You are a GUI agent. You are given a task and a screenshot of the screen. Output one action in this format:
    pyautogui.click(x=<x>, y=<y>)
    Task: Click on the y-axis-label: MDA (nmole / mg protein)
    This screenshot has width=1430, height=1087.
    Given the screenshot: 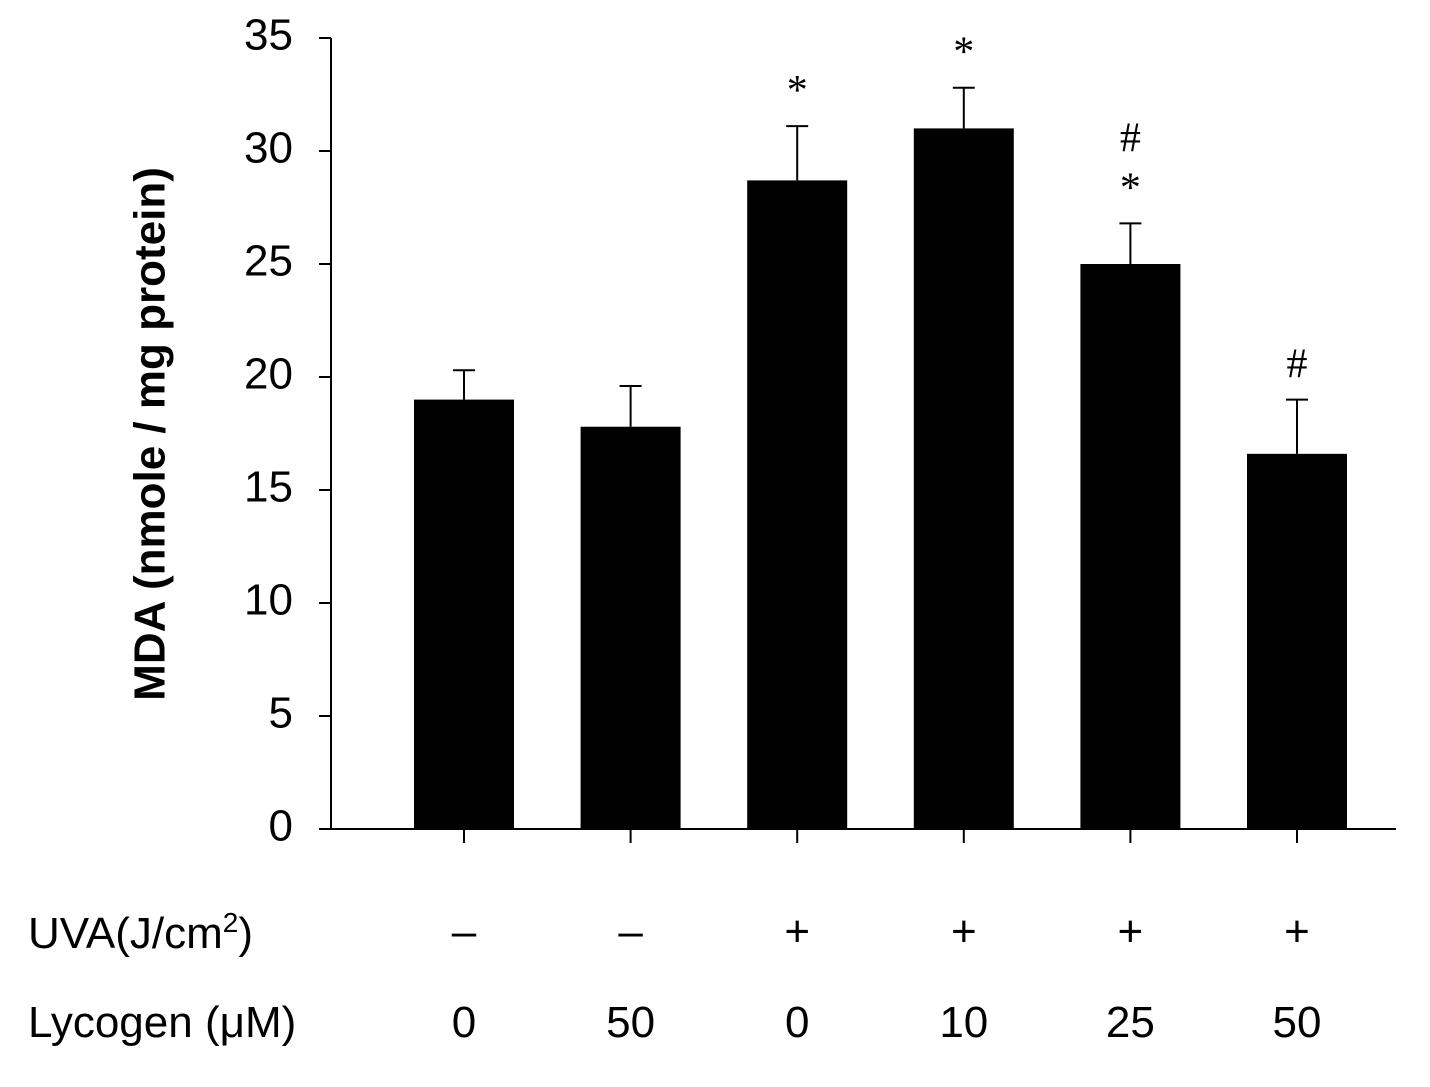 What is the action you would take?
    pyautogui.click(x=150, y=434)
    